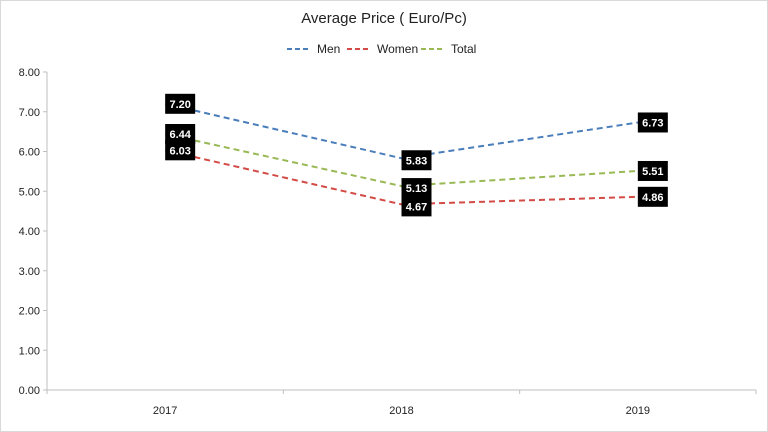 The height and width of the screenshot is (432, 768). I want to click on data-label: 5.51, so click(652, 170).